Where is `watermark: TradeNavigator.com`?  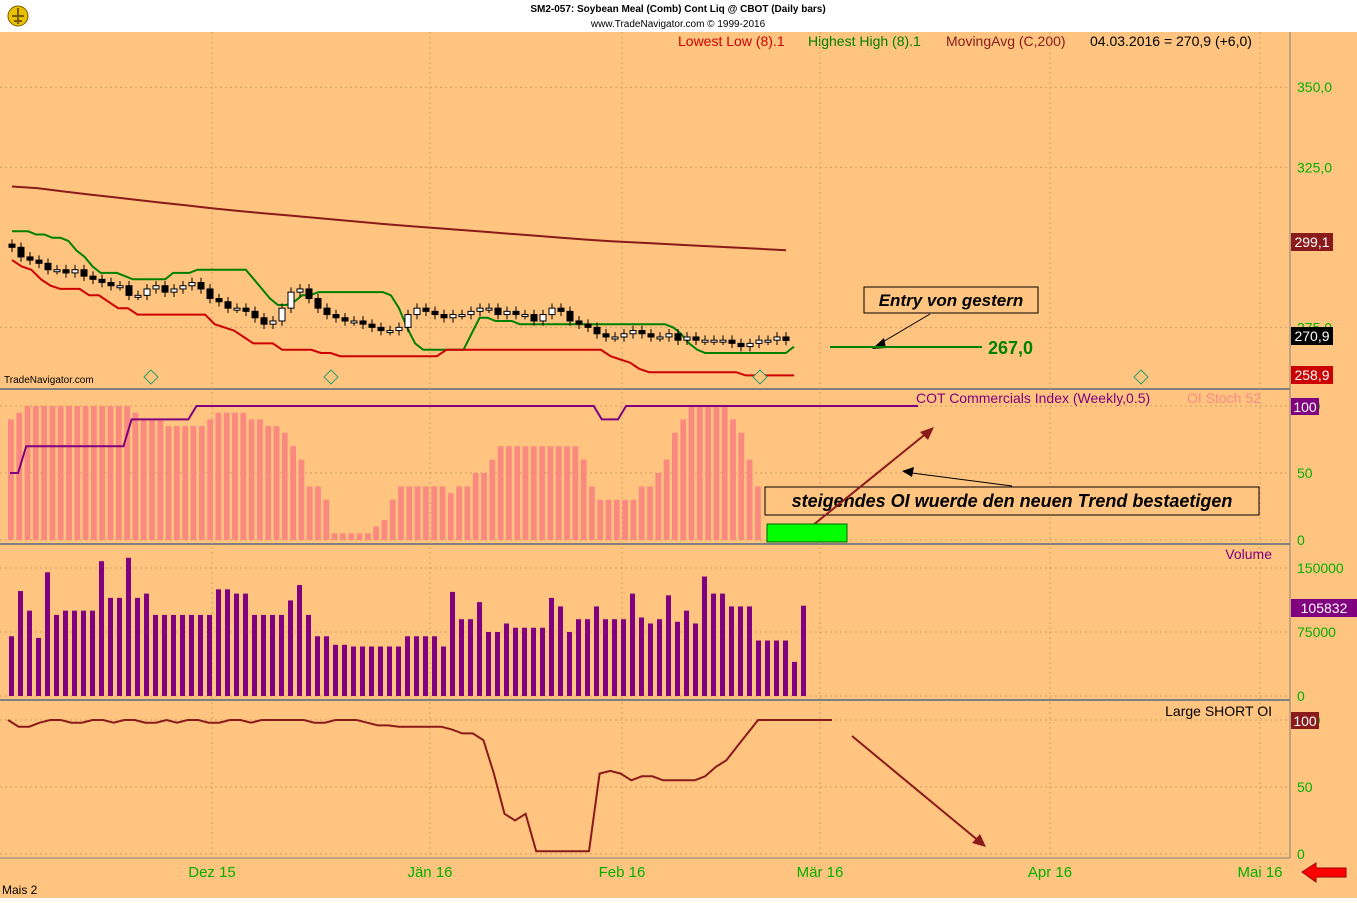 watermark: TradeNavigator.com is located at coordinates (49, 380).